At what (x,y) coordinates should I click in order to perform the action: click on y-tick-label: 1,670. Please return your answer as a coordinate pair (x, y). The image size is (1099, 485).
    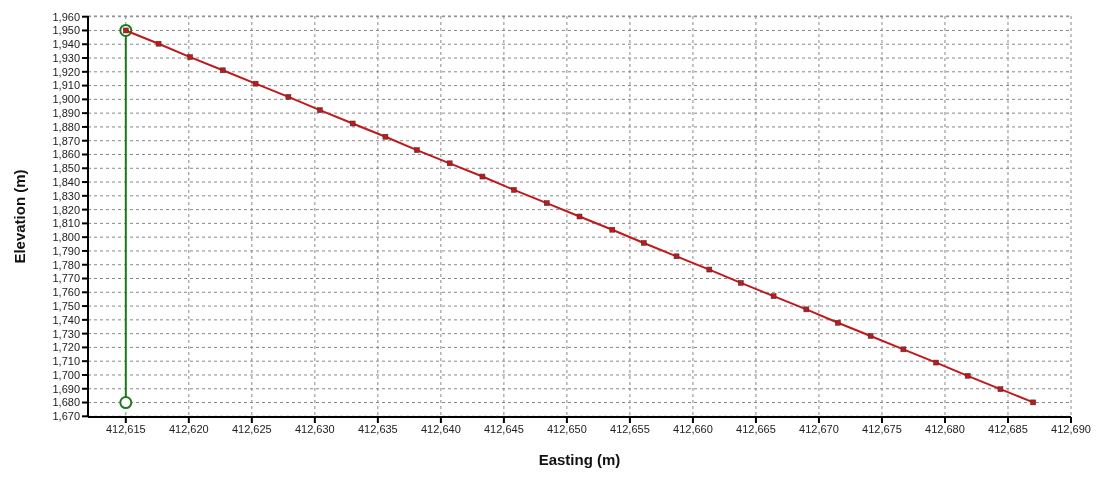
    Looking at the image, I should click on (66, 416).